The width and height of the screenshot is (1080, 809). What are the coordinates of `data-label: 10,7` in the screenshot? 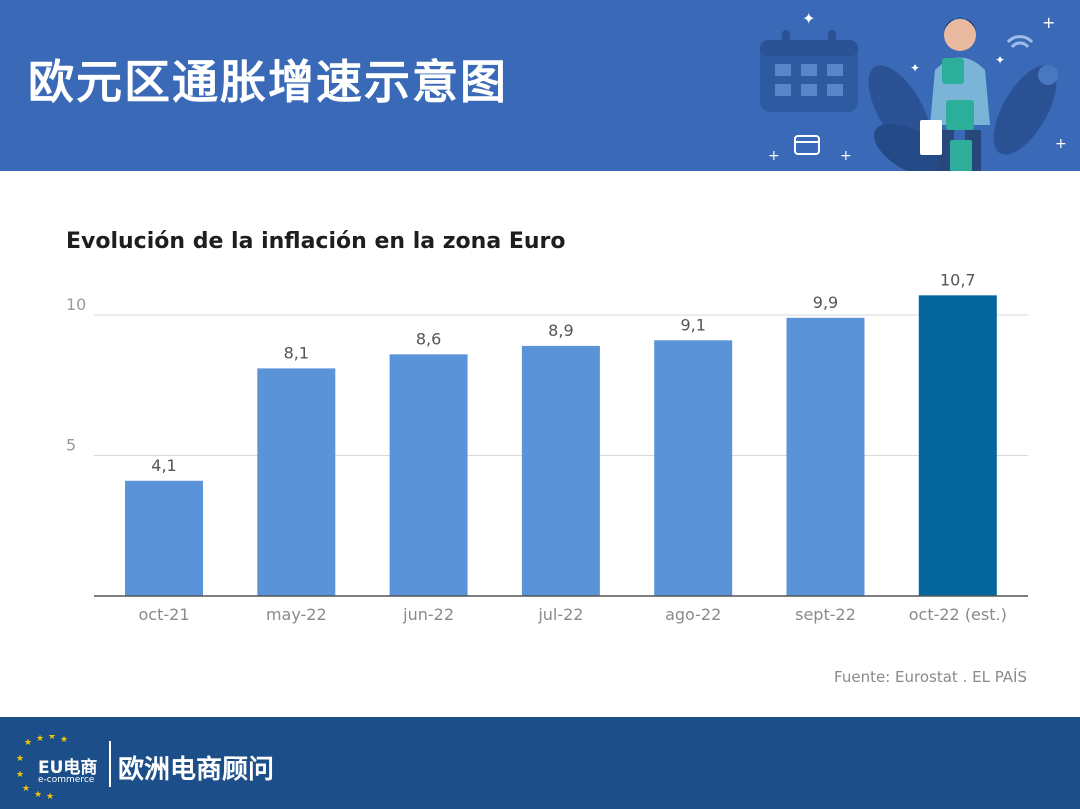 It's located at (958, 279).